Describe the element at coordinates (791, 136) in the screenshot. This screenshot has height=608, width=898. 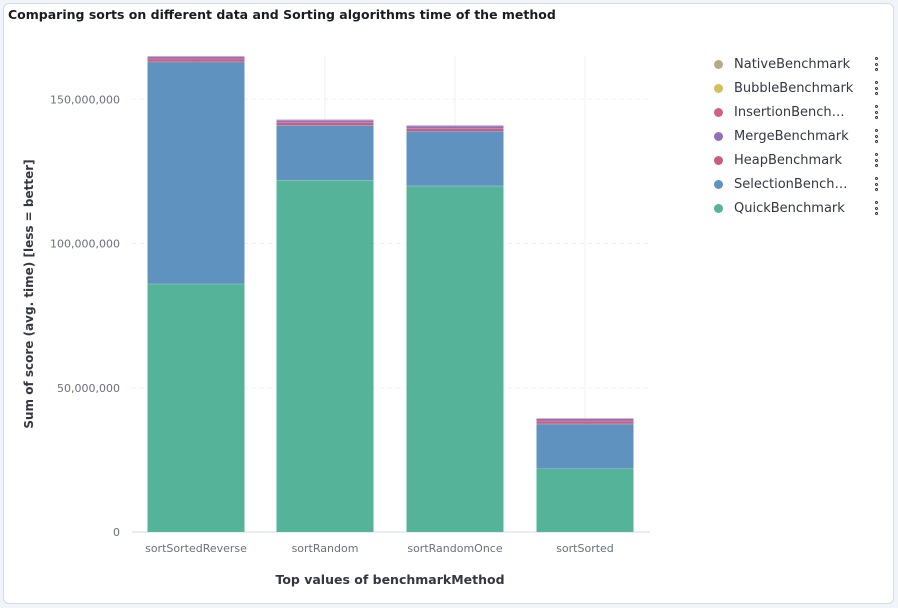
I see `legend-label: MergeBenchmark` at that location.